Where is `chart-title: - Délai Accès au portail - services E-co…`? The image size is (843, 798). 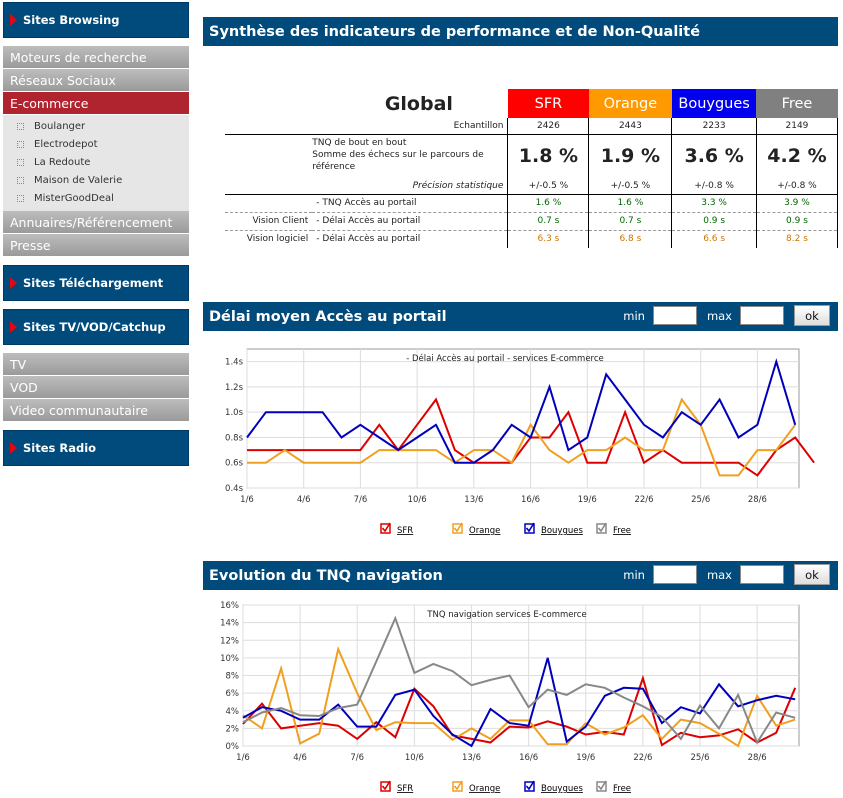
chart-title: - Délai Accès au portail - services E-co… is located at coordinates (505, 358).